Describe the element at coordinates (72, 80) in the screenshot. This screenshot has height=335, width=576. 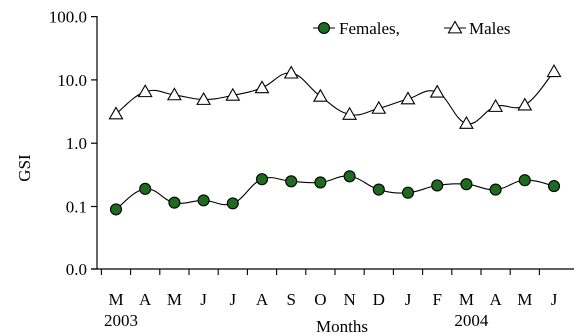
I see `y-tick-label: 10.0` at that location.